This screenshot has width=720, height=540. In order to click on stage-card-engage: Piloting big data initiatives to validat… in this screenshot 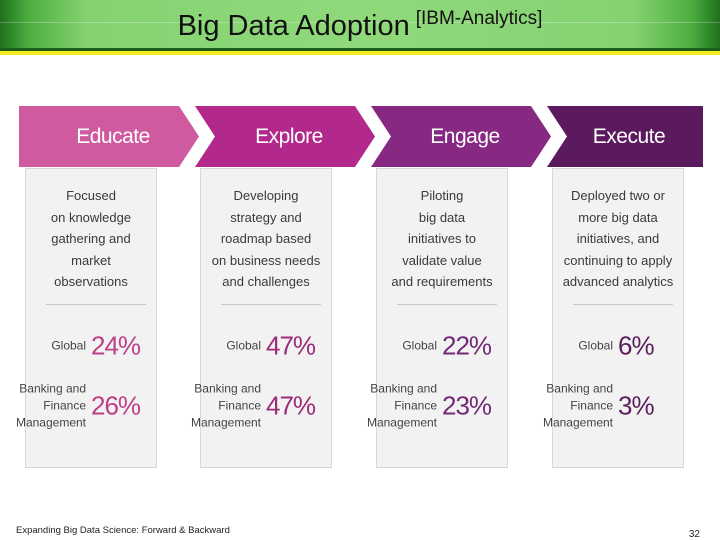, I will do `click(438, 318)`.